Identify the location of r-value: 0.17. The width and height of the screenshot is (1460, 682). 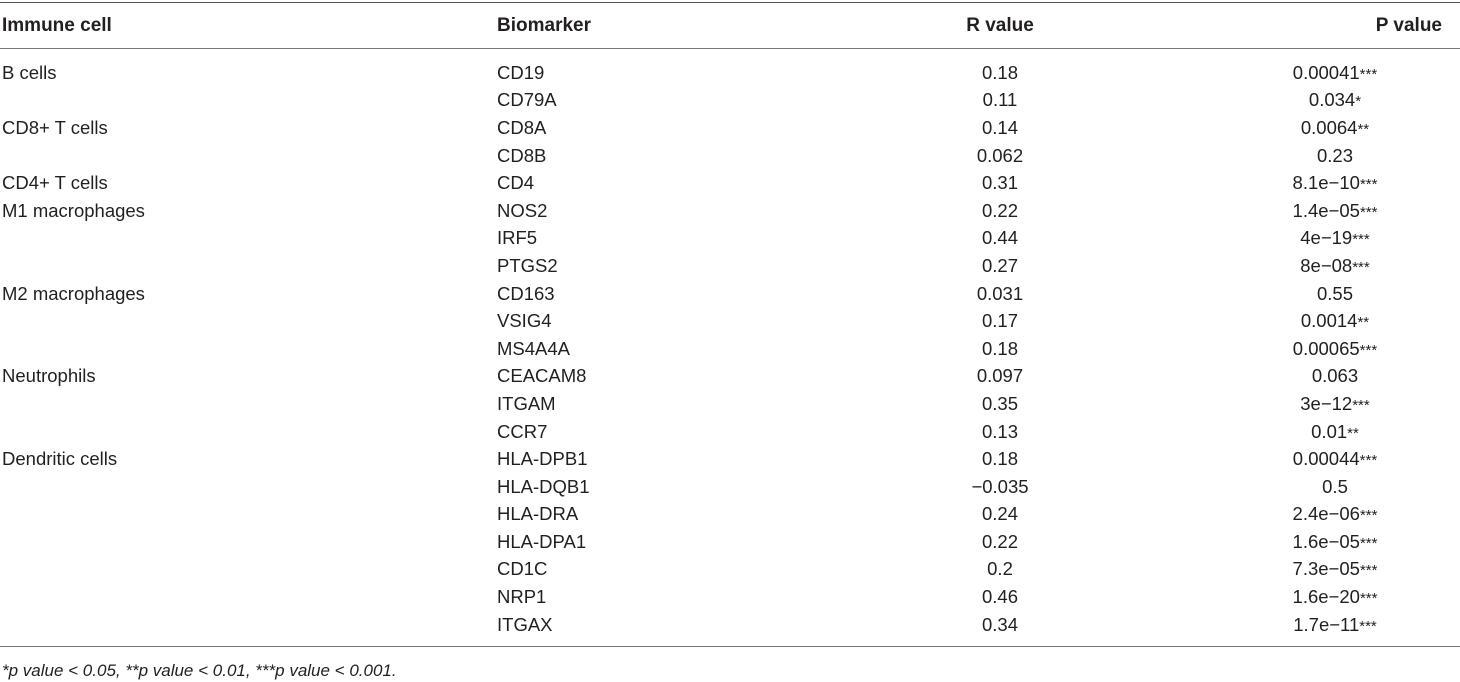
(999, 321).